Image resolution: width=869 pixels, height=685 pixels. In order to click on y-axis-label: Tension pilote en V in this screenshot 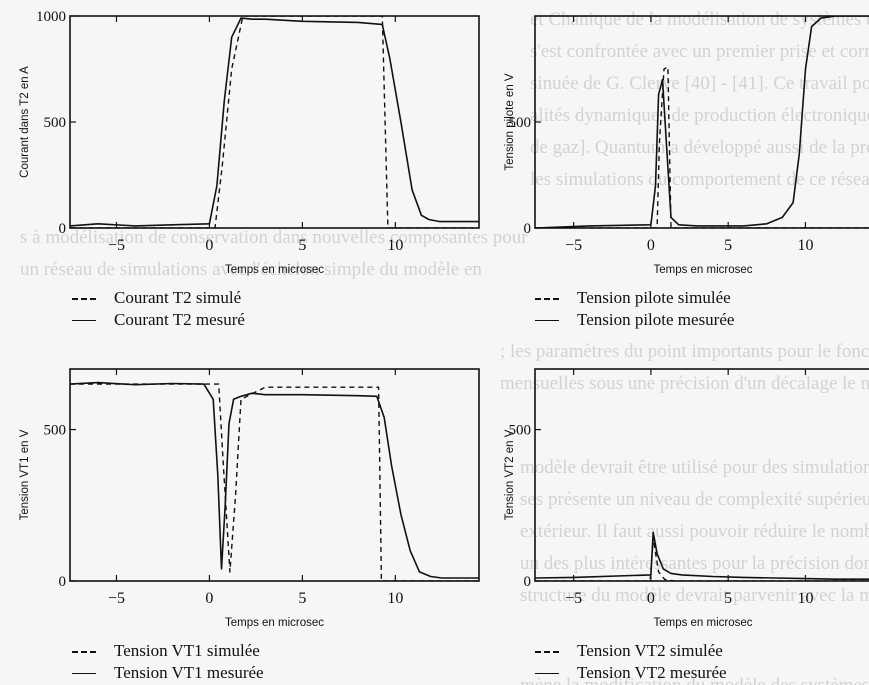, I will do `click(510, 122)`.